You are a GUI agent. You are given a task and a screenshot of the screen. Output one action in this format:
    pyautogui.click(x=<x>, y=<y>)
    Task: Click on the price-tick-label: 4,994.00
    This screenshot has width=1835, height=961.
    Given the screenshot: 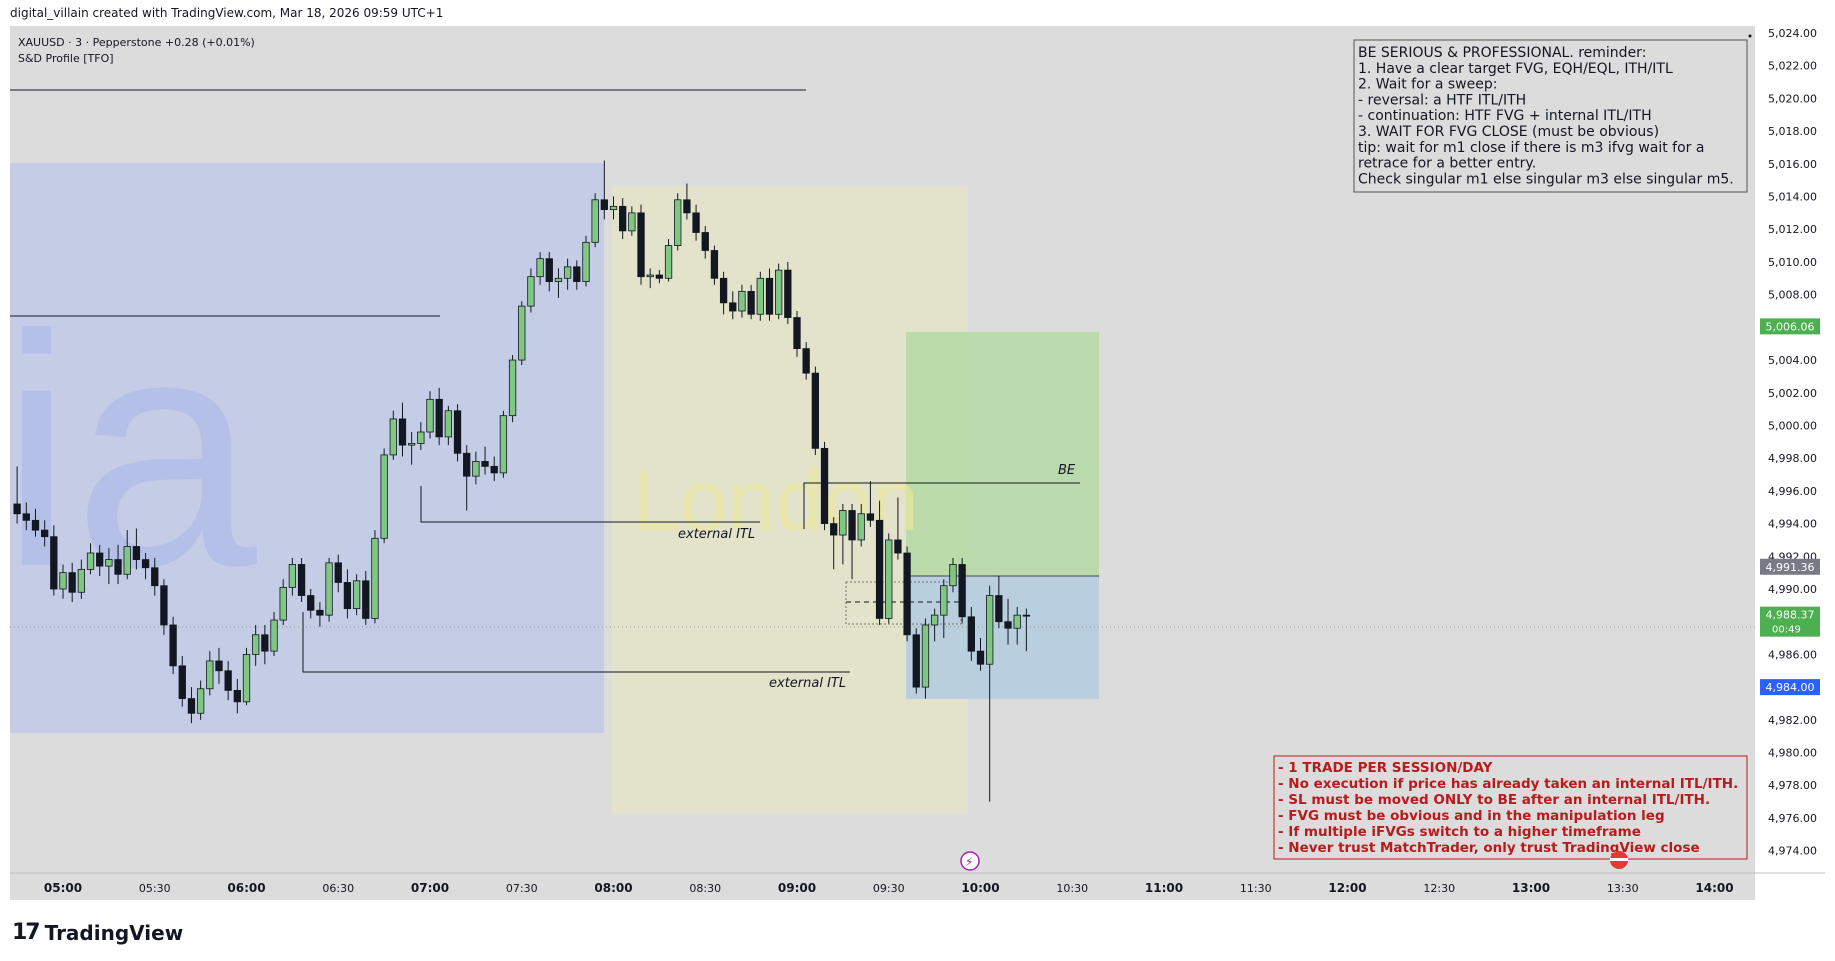 What is the action you would take?
    pyautogui.click(x=1792, y=524)
    